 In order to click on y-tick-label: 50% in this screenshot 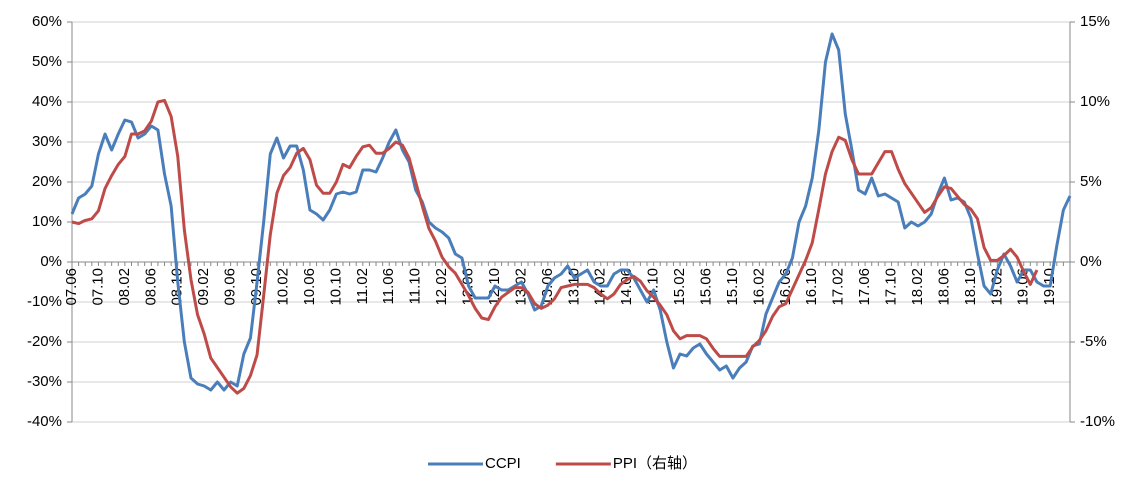, I will do `click(47, 61)`.